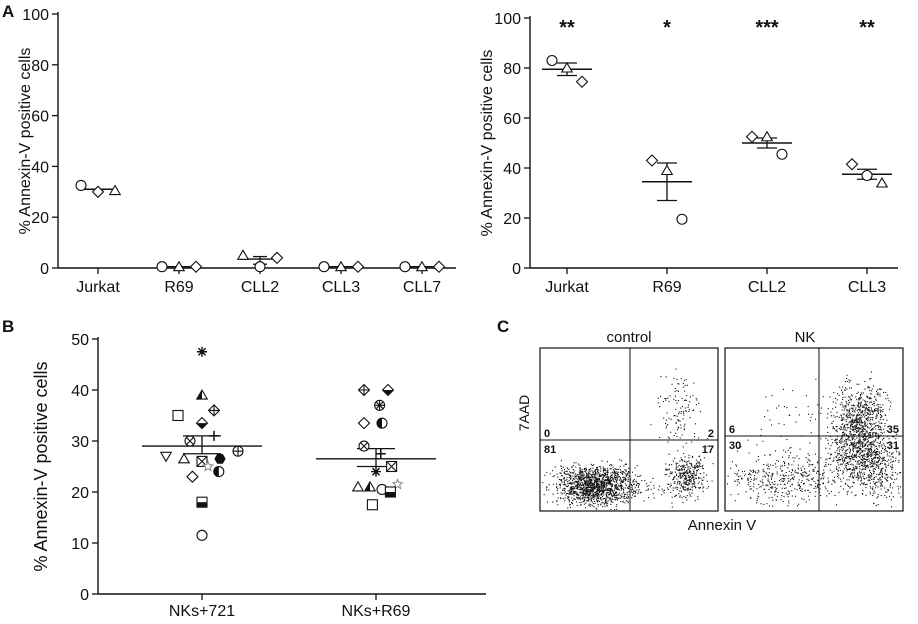 The image size is (918, 624). I want to click on marker-shape, so click(178, 415).